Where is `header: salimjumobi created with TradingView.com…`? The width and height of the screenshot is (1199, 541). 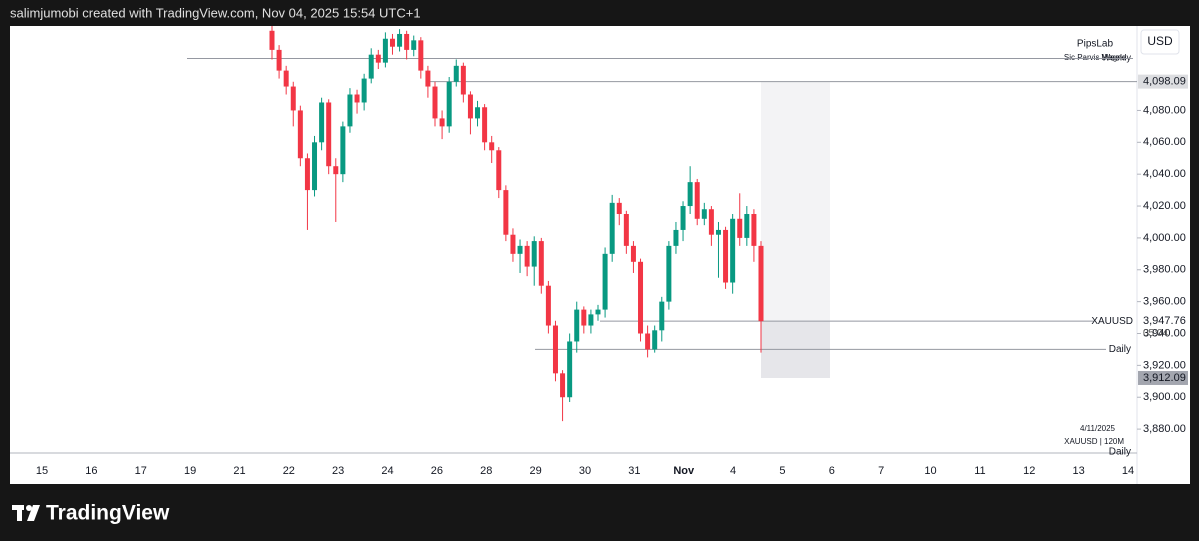 header: salimjumobi created with TradingView.com… is located at coordinates (215, 12).